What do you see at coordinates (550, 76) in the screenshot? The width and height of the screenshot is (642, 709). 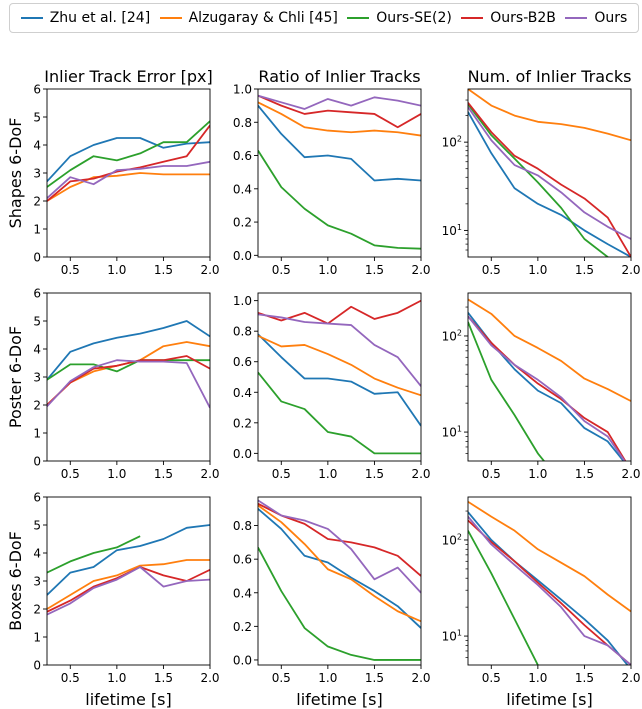 I see `panel-title: Num. of Inlier Tracks` at bounding box center [550, 76].